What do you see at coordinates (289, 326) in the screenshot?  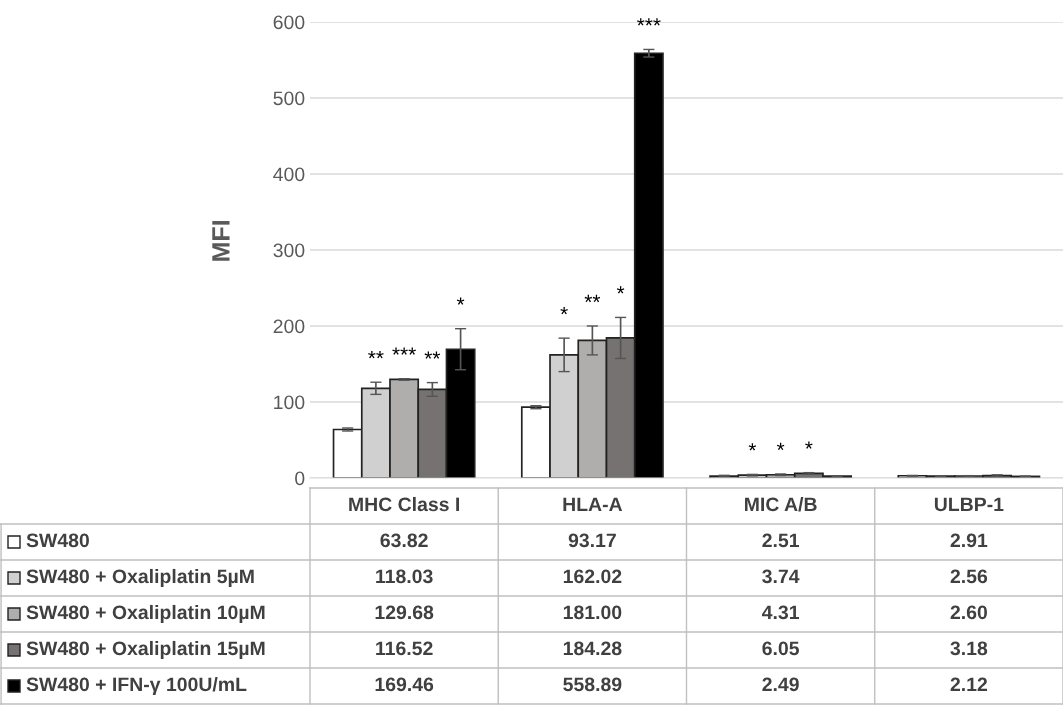 I see `y-tick-label: 200` at bounding box center [289, 326].